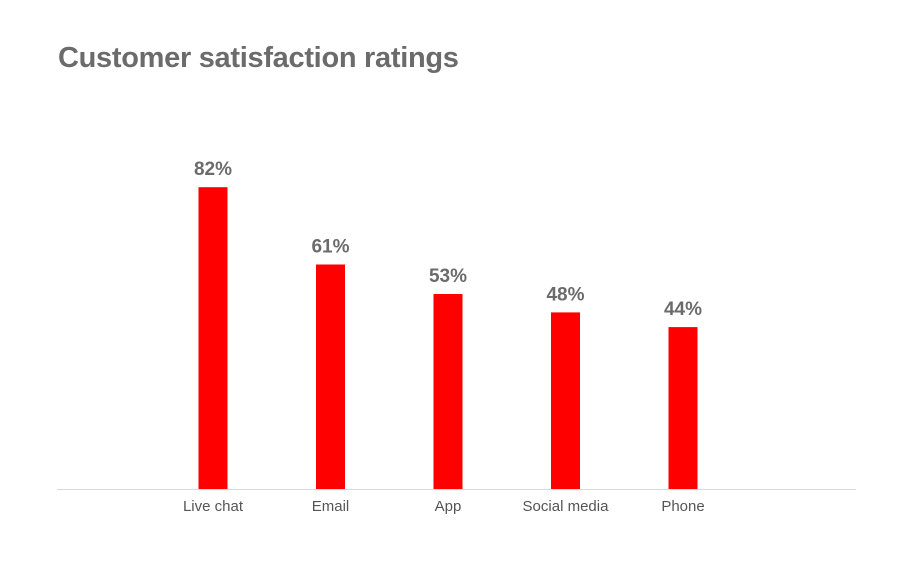 The height and width of the screenshot is (569, 908). Describe the element at coordinates (331, 506) in the screenshot. I see `x-tick-label: Email` at that location.